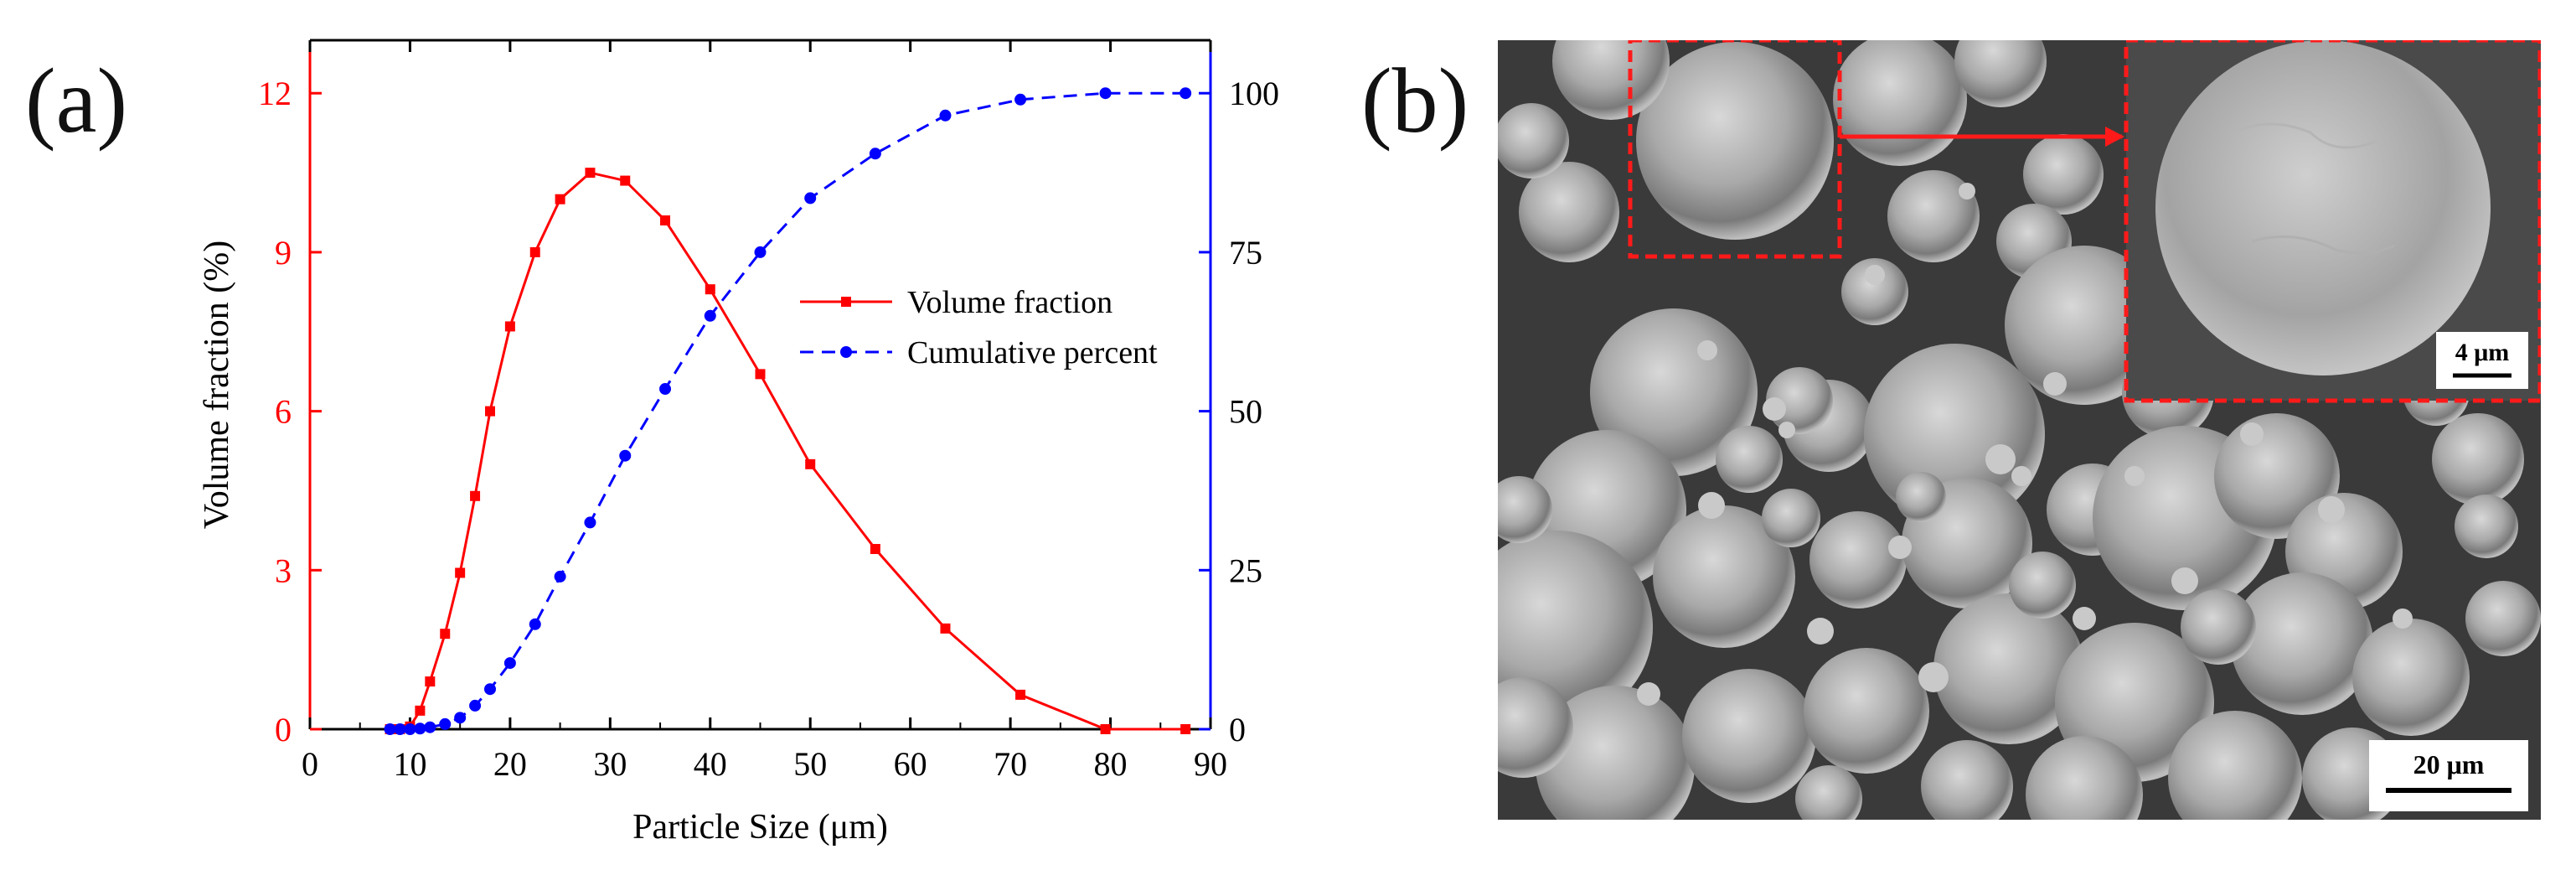 Image resolution: width=2576 pixels, height=870 pixels. What do you see at coordinates (1237, 729) in the screenshot?
I see `y-right-tick-label: 0` at bounding box center [1237, 729].